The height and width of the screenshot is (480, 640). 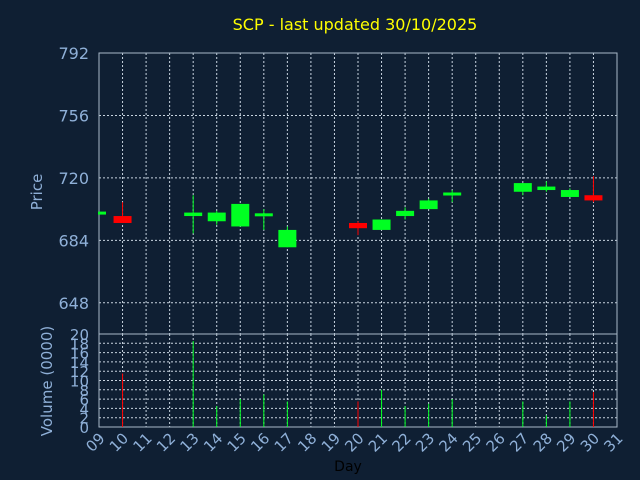 What do you see at coordinates (37, 192) in the screenshot?
I see `price-axis-label: Price` at bounding box center [37, 192].